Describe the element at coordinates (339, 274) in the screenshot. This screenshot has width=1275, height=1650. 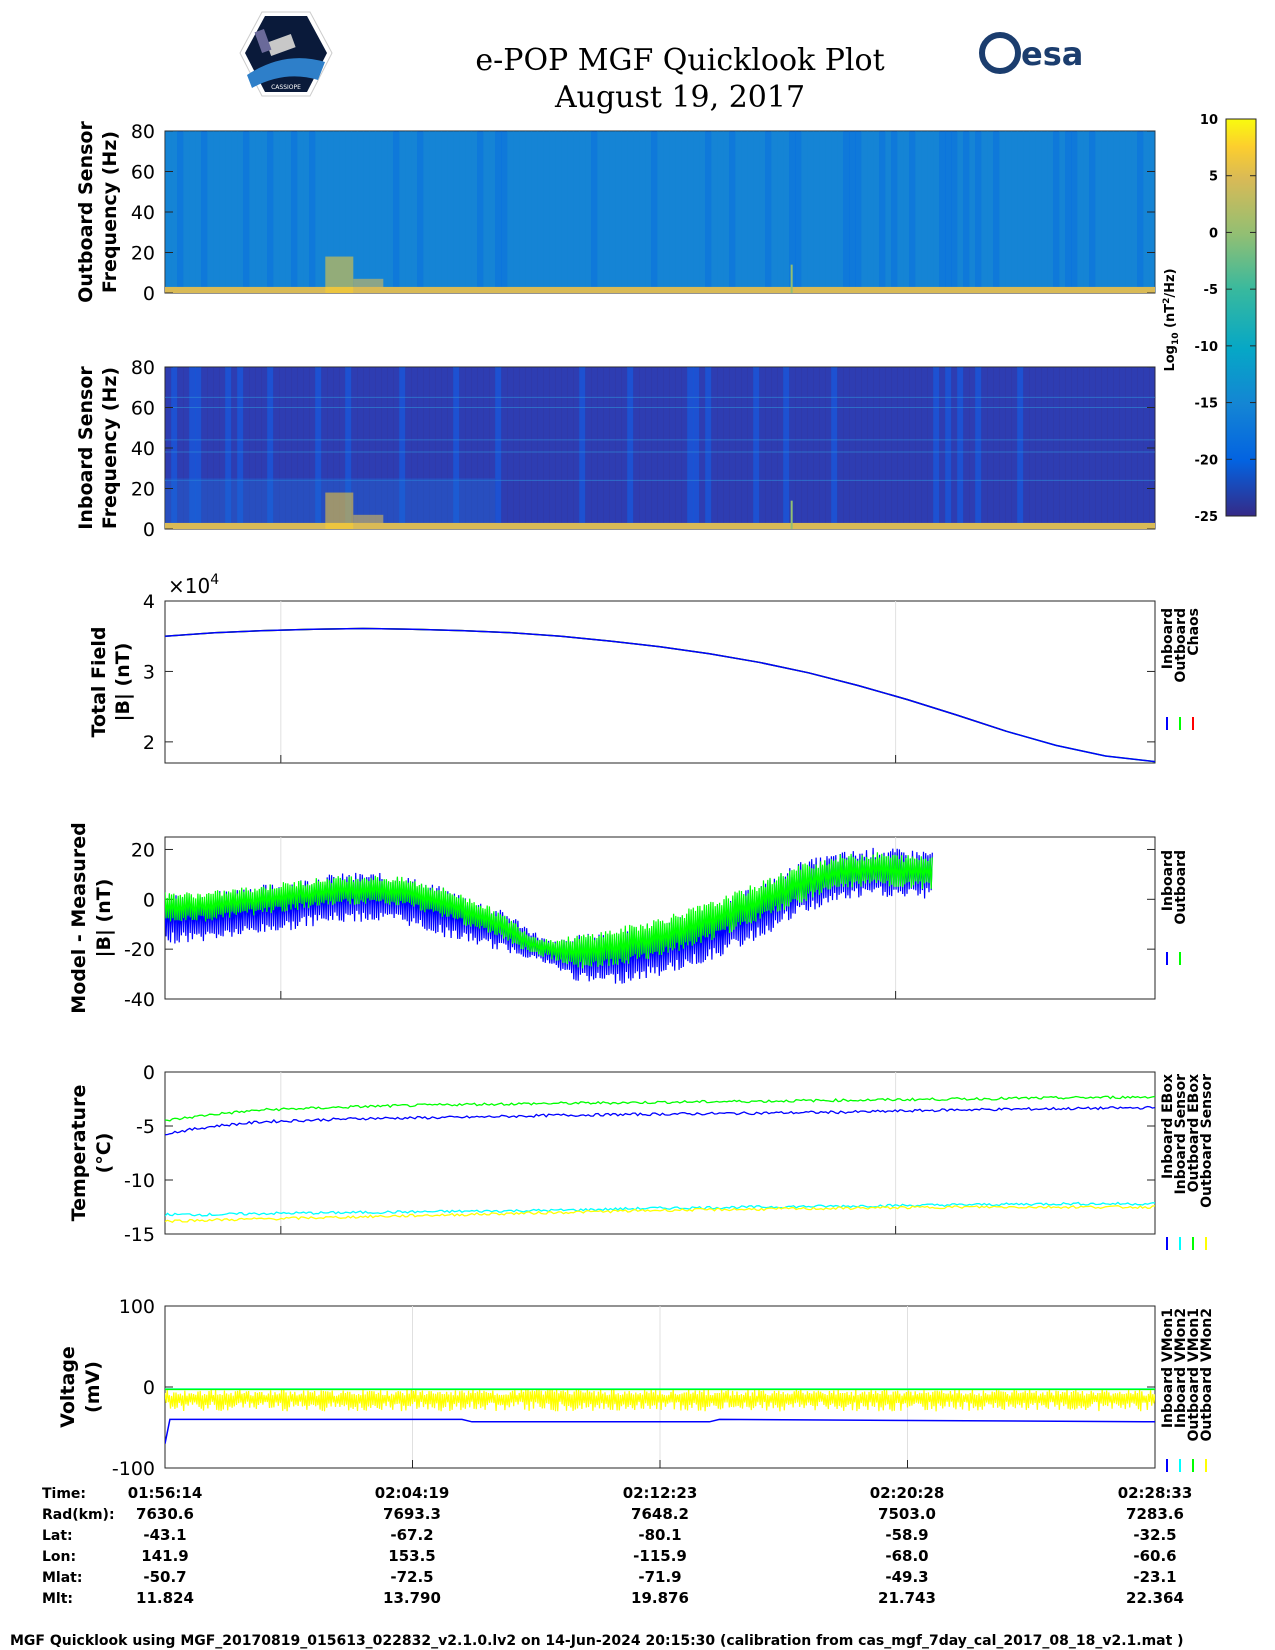
I see `outboard-spectrogram-burst` at that location.